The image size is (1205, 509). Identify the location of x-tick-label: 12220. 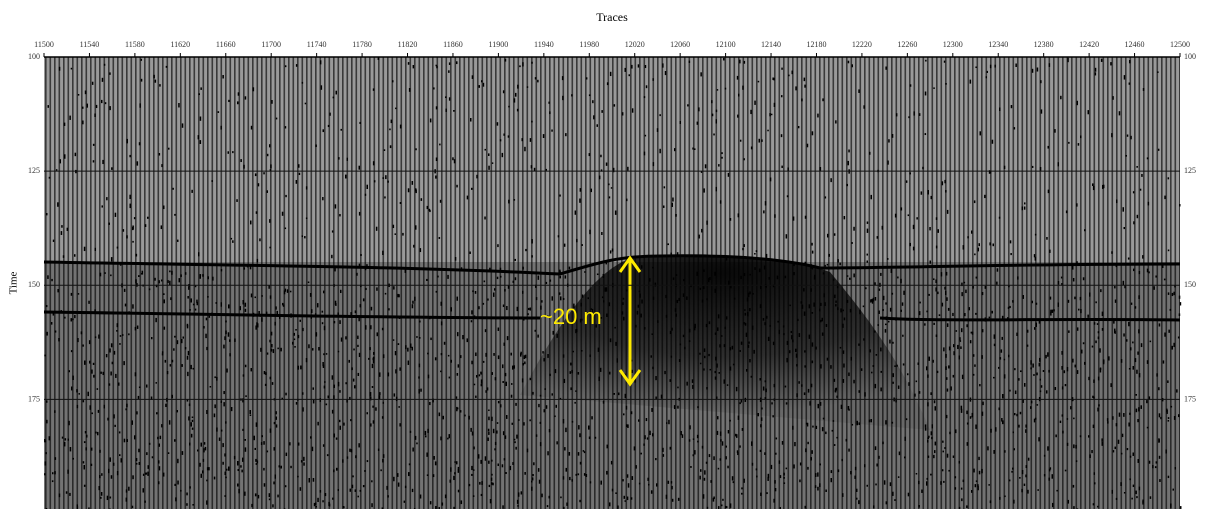
(862, 44).